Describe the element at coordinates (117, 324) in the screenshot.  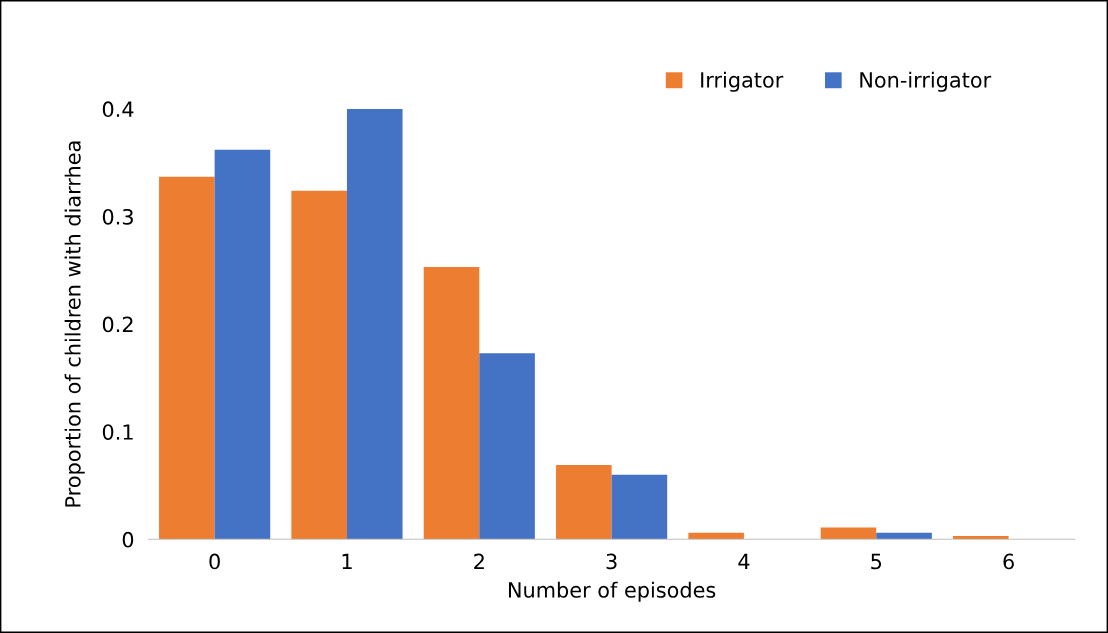
I see `y-tick-label: 0.2` at that location.